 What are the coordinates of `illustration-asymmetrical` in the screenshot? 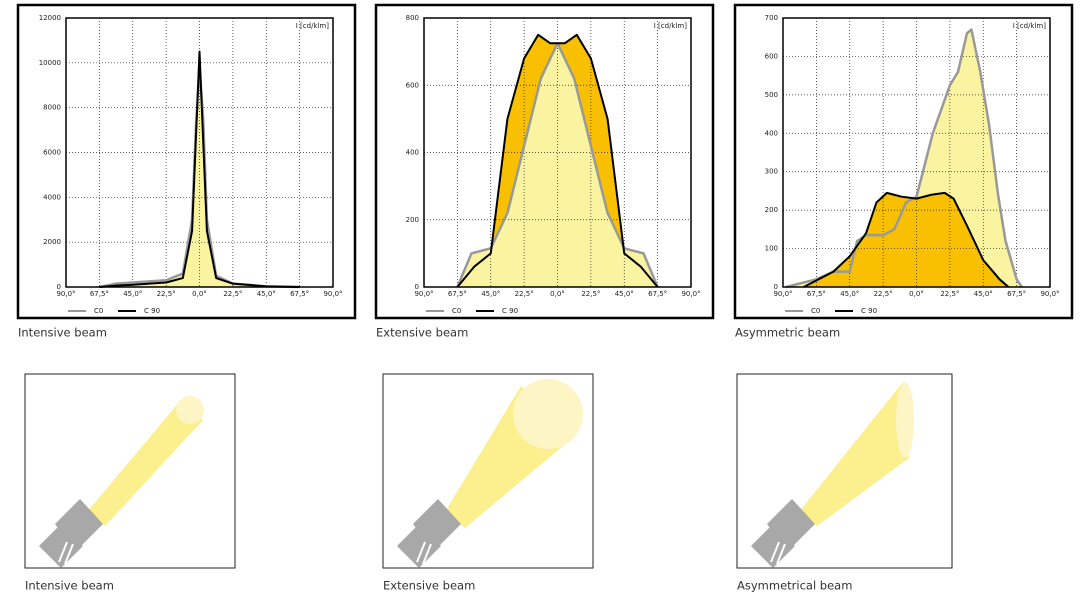 It's located at (844, 471).